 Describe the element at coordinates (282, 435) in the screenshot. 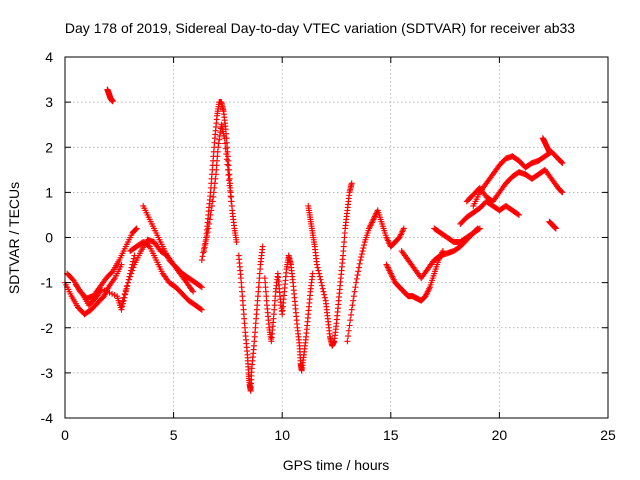

I see `x-tick-label: 10` at that location.